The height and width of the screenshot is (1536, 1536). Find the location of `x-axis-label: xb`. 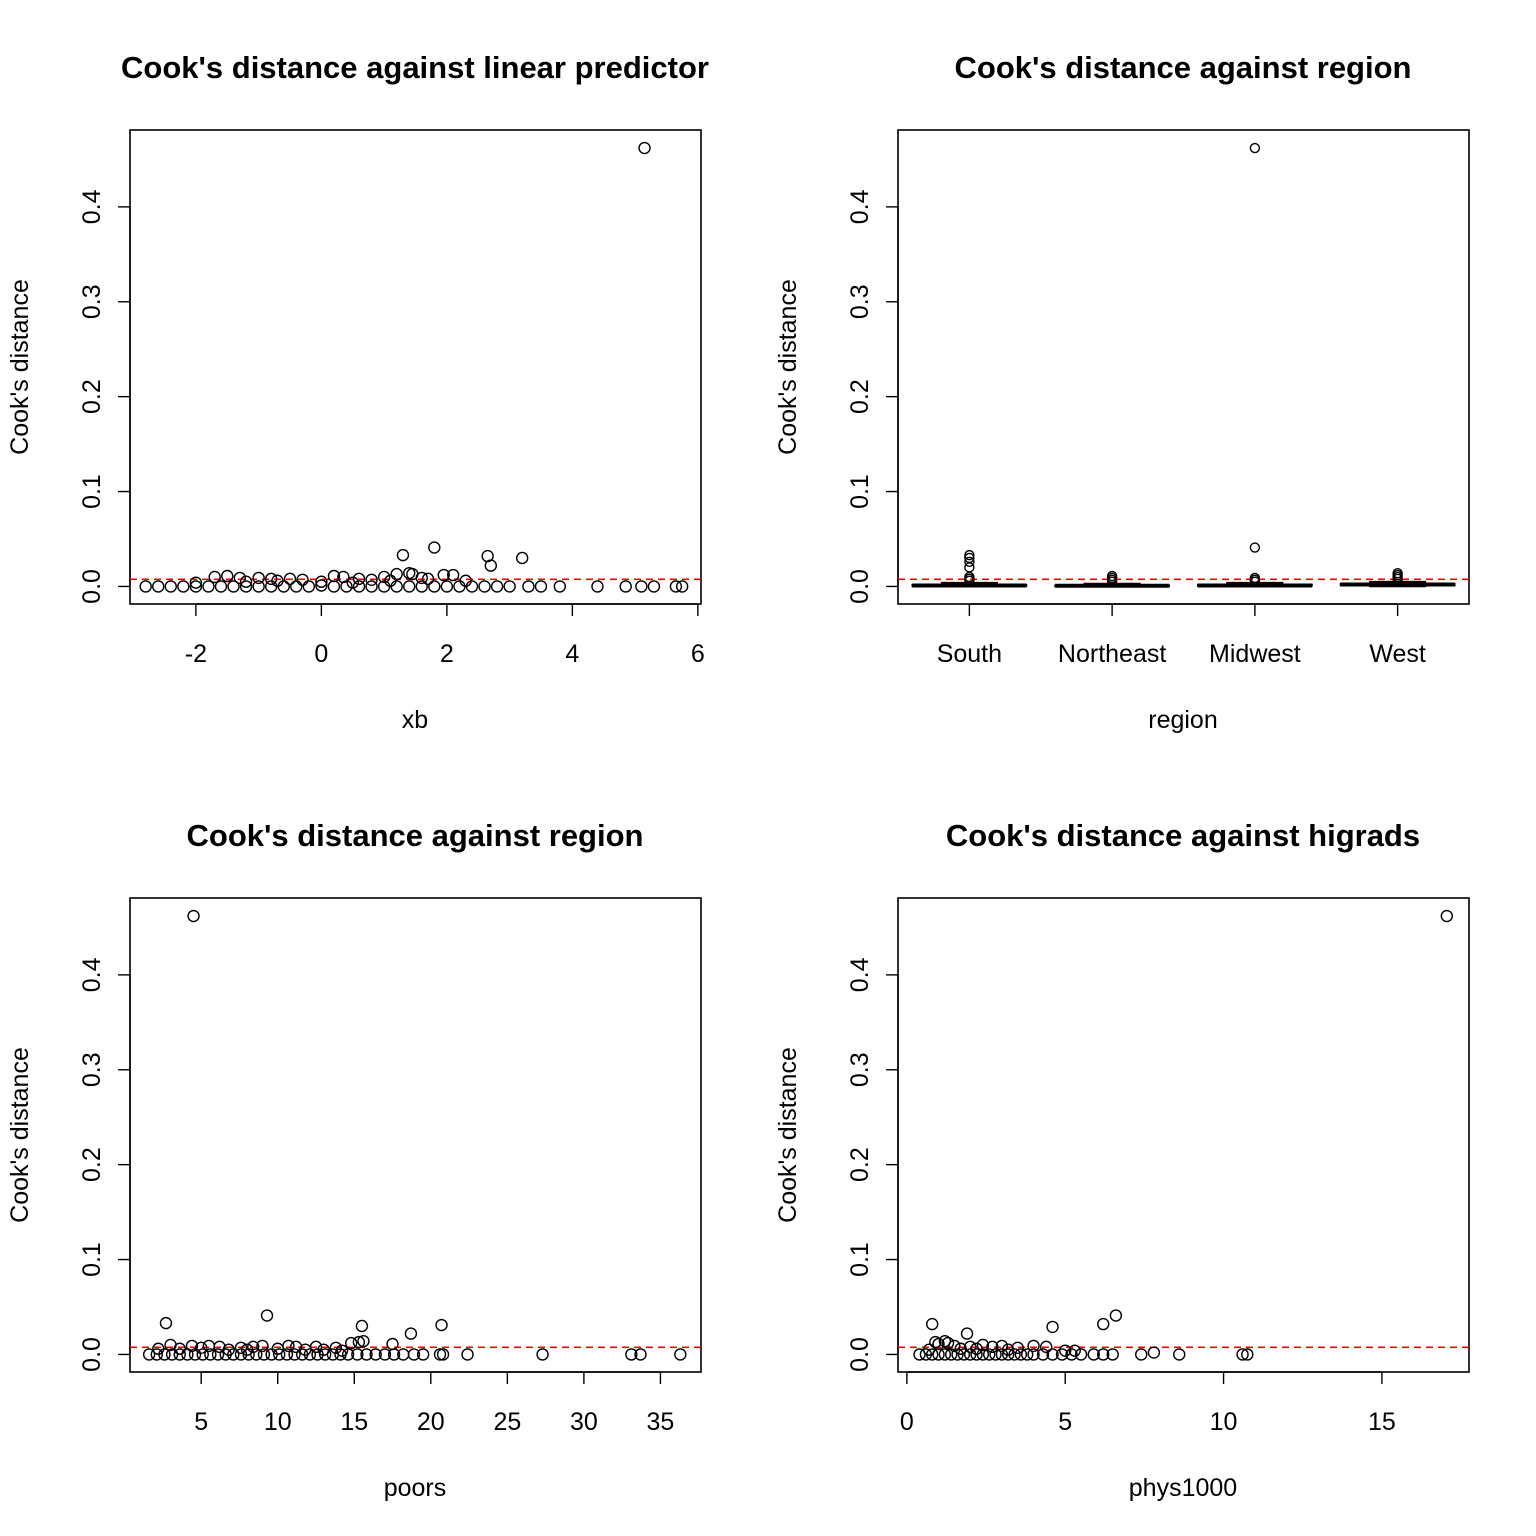

x-axis-label: xb is located at coordinates (415, 720).